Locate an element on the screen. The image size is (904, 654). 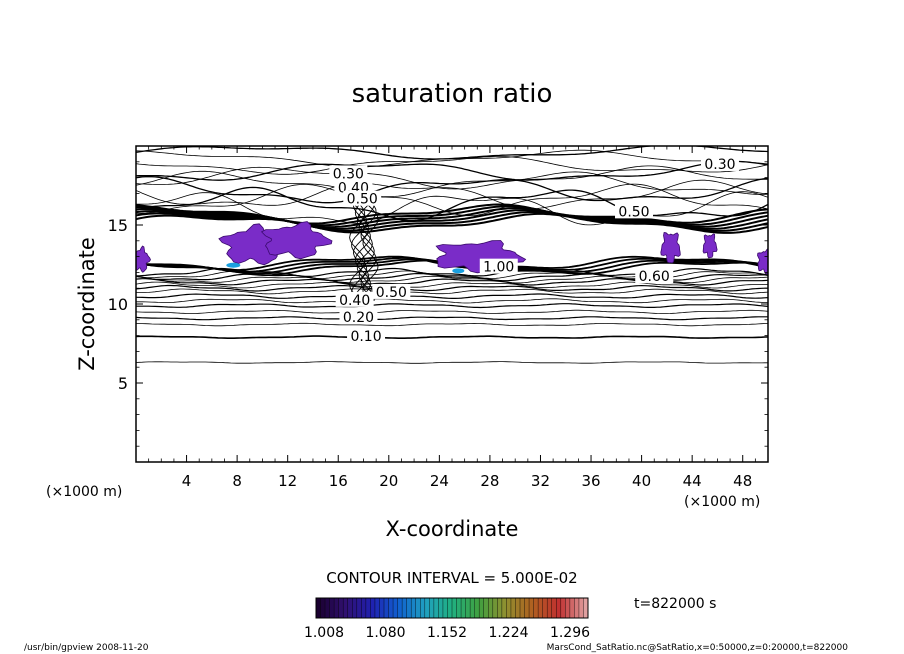
colorbar-label: 1.296 is located at coordinates (570, 633).